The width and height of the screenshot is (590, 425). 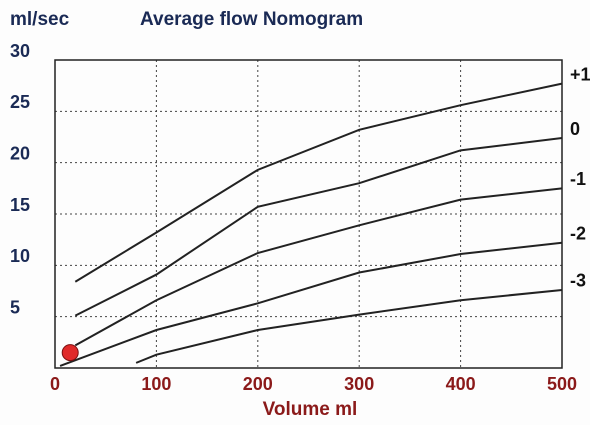 I want to click on series-label: 0, so click(x=575, y=129).